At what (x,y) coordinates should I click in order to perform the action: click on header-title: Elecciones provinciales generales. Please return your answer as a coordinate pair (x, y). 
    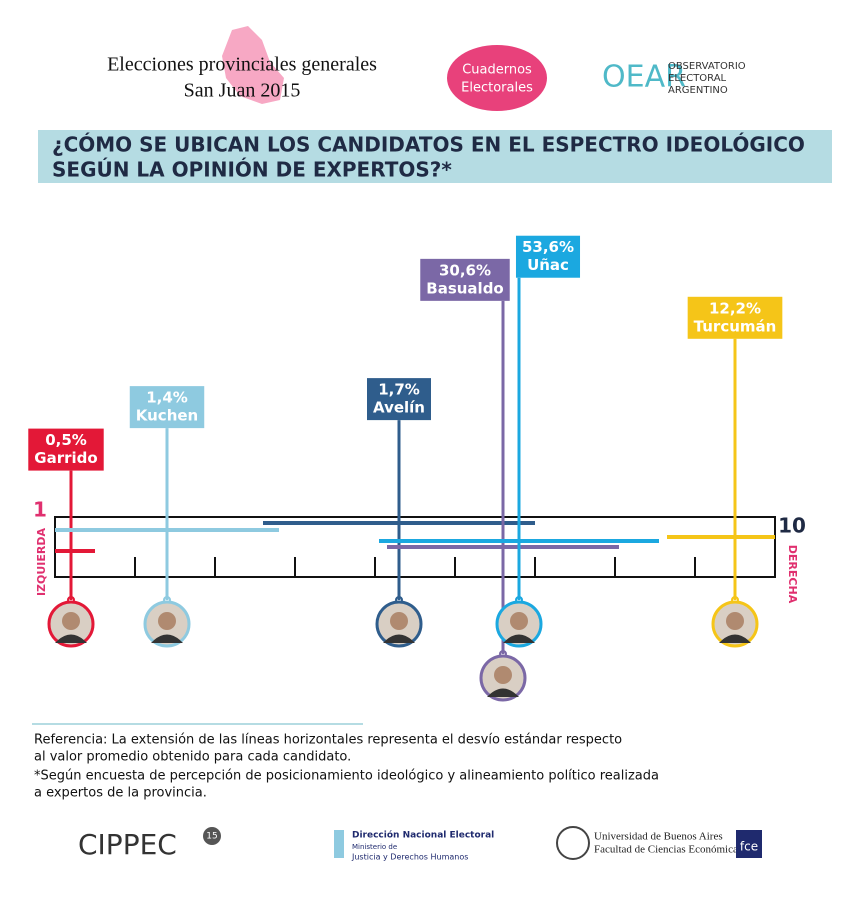
    Looking at the image, I should click on (242, 65).